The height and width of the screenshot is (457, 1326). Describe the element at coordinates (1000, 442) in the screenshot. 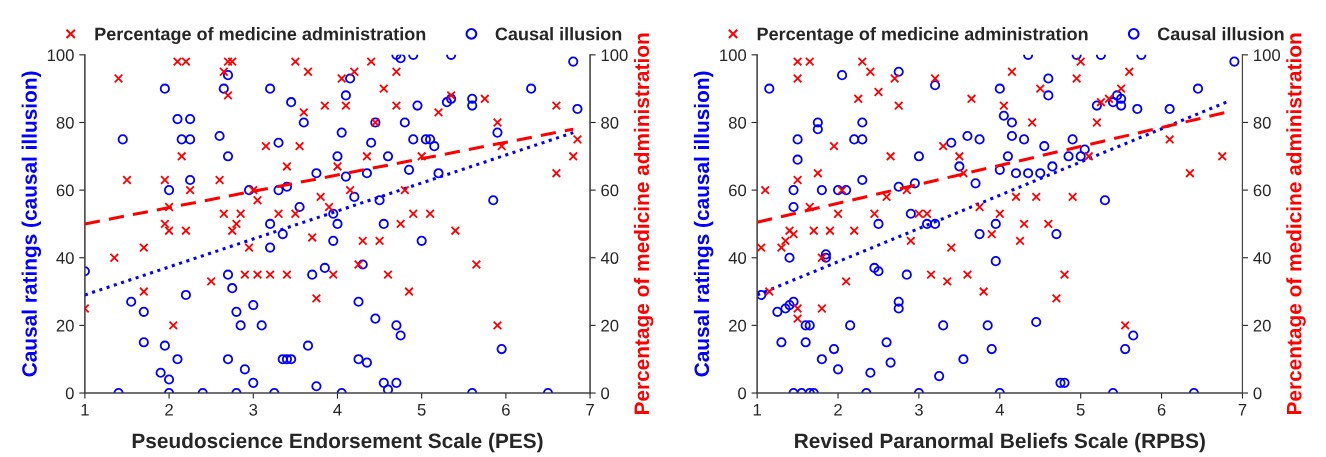

I see `x-axis-title: Revised Paranormal Beliefs Scale (RPBS)` at that location.